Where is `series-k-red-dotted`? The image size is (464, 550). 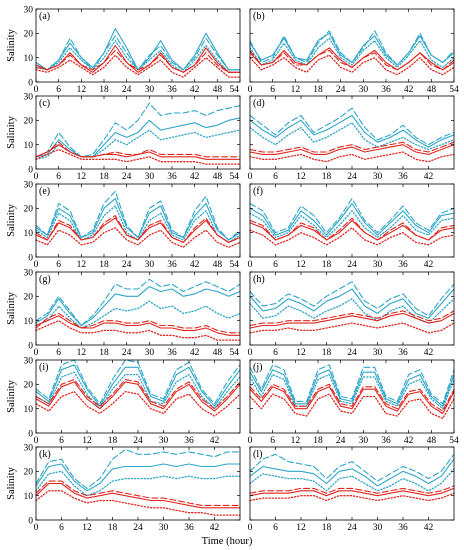
series-k-red-dotted is located at coordinates (138, 503).